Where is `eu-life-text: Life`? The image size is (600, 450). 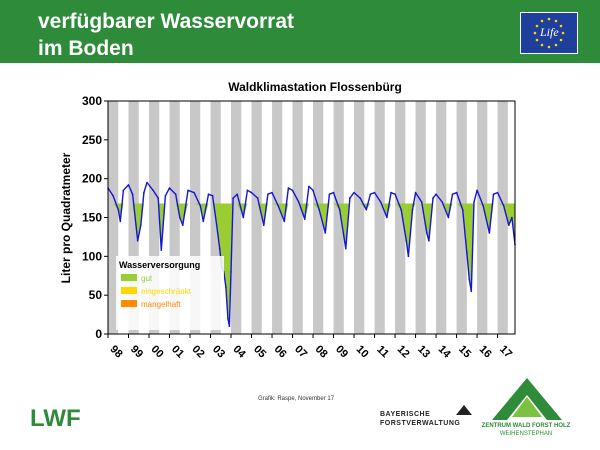 eu-life-text: Life is located at coordinates (549, 32).